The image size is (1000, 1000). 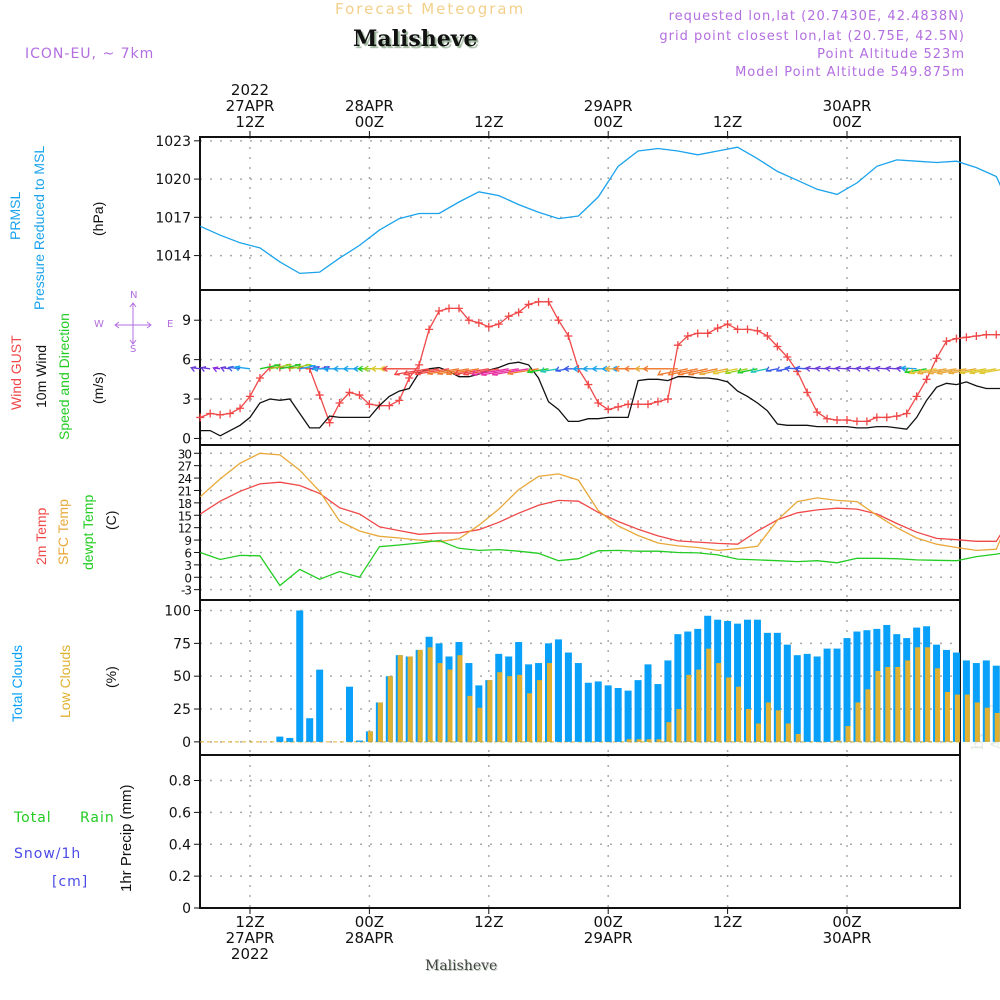 I want to click on y-tick-label: 3, so click(x=187, y=566).